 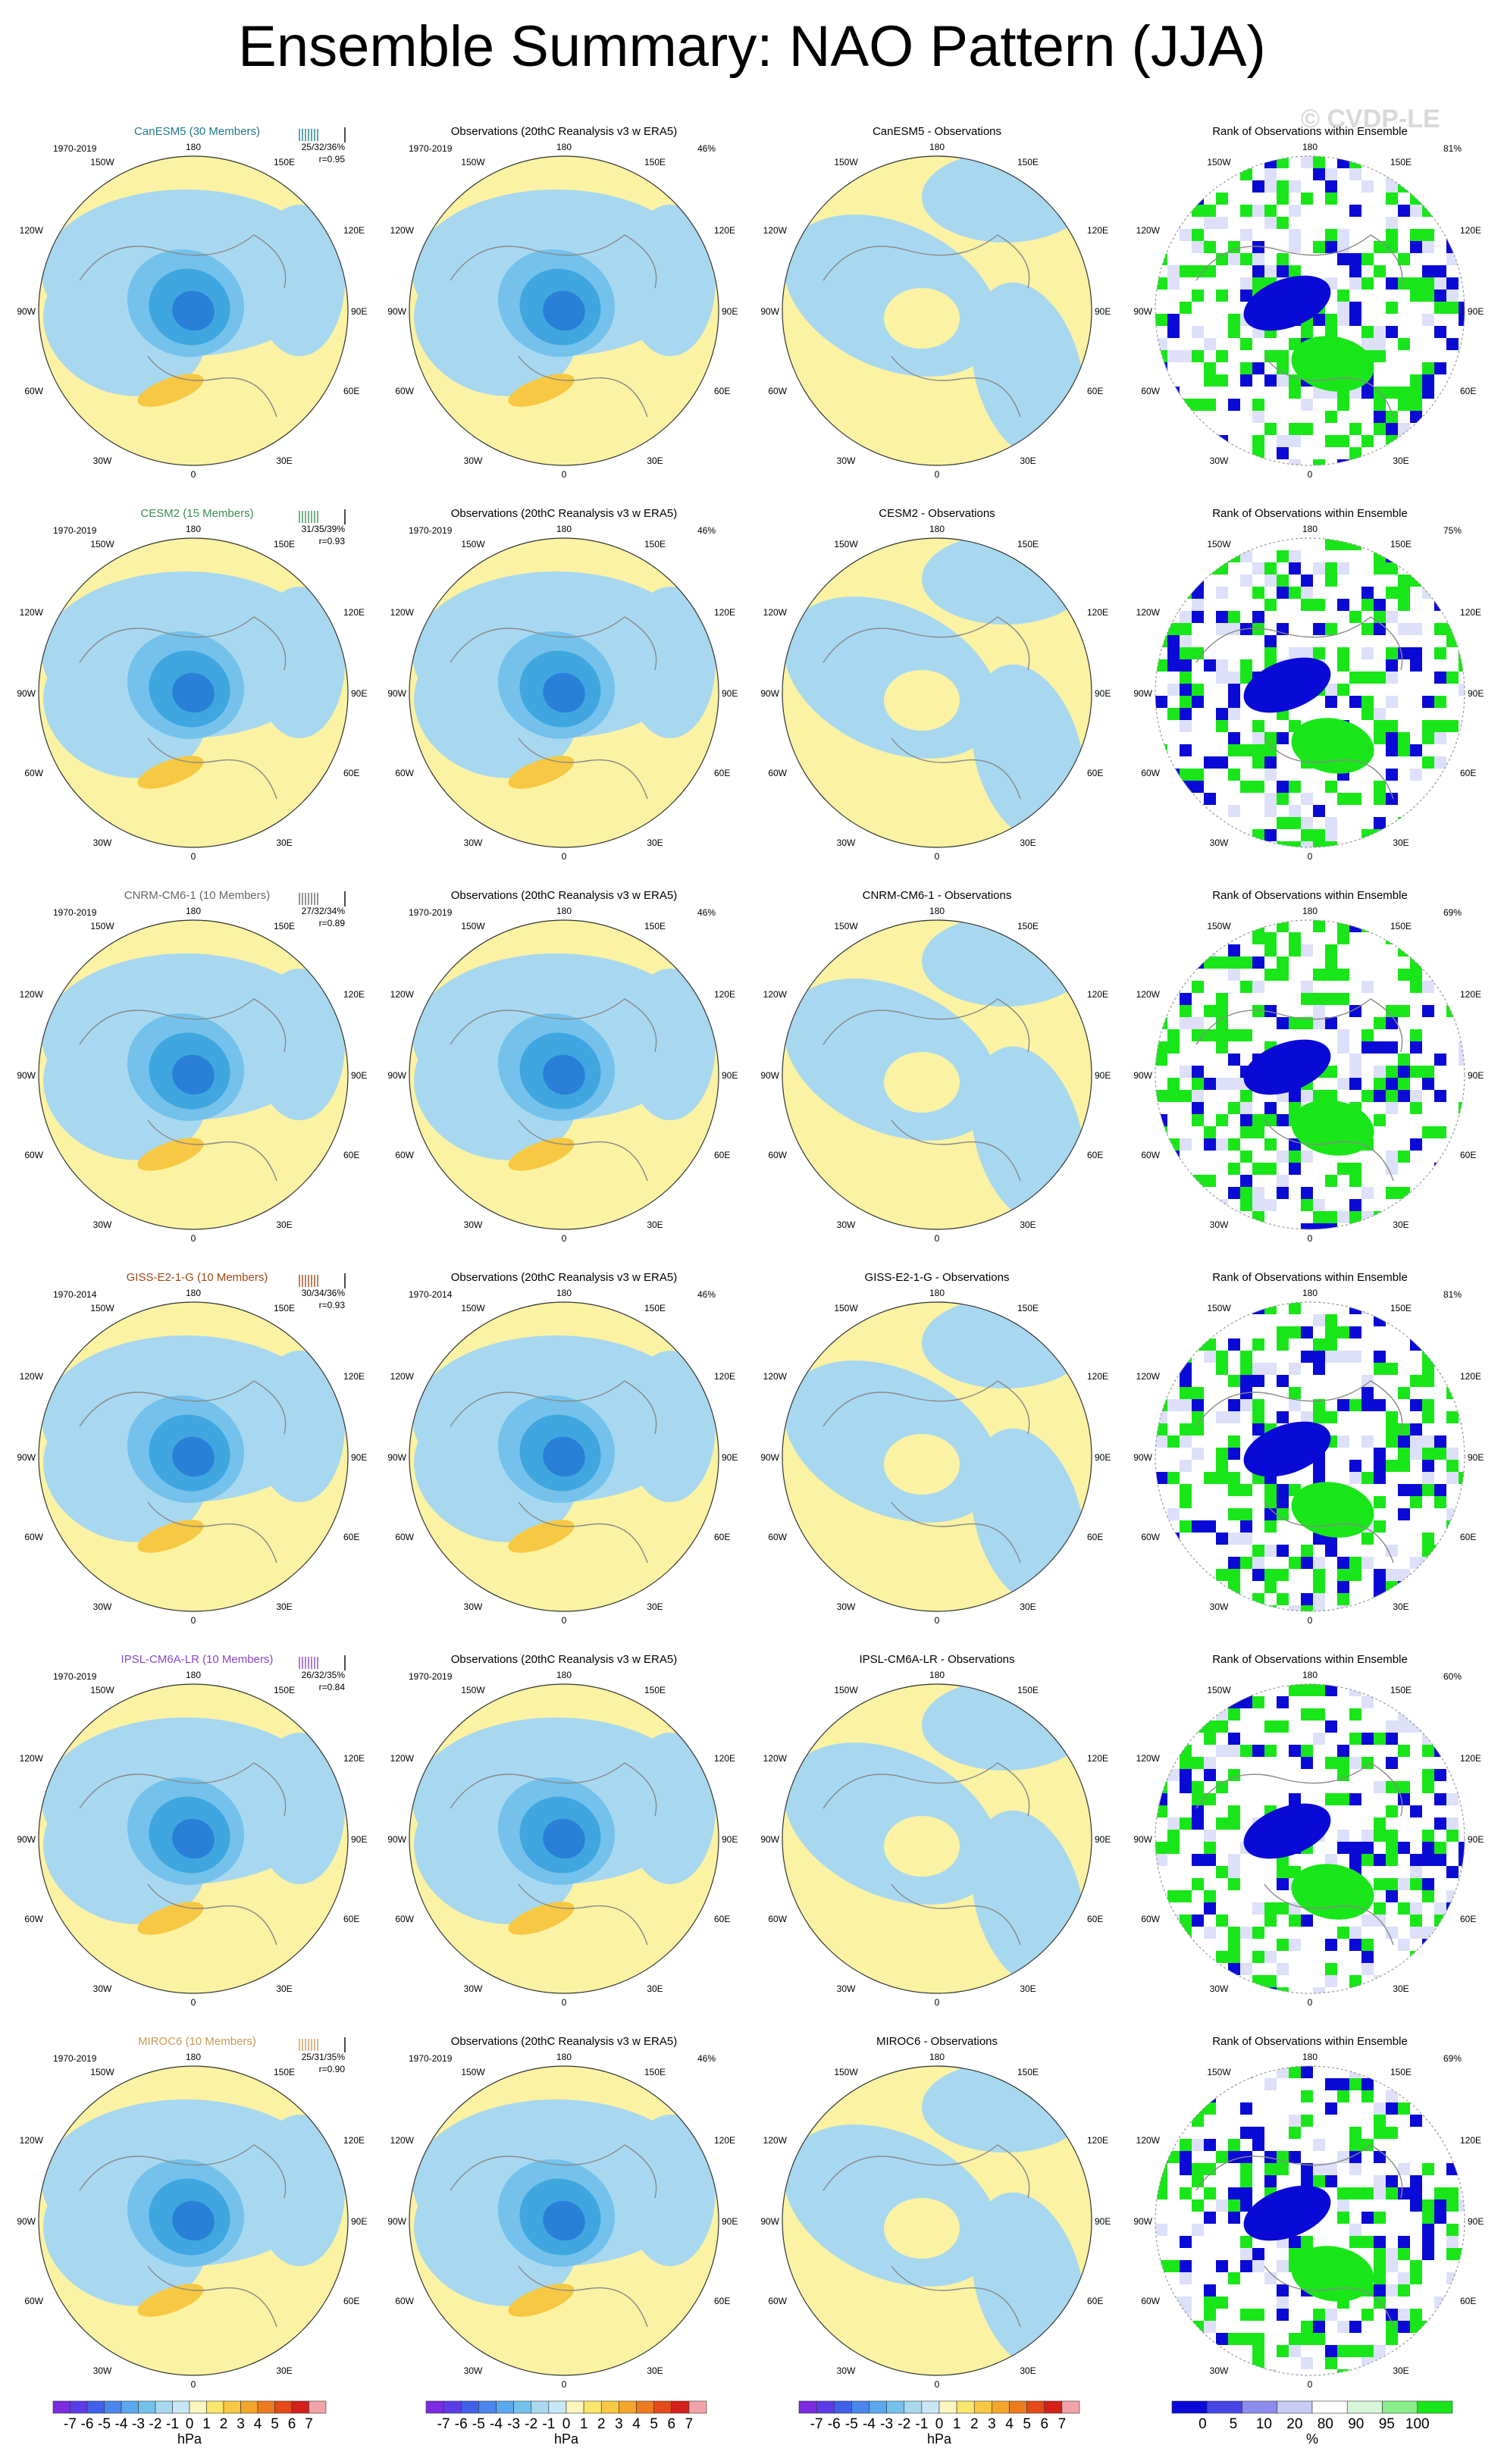 What do you see at coordinates (332, 1305) in the screenshot?
I see `model-corr: r=0.93` at bounding box center [332, 1305].